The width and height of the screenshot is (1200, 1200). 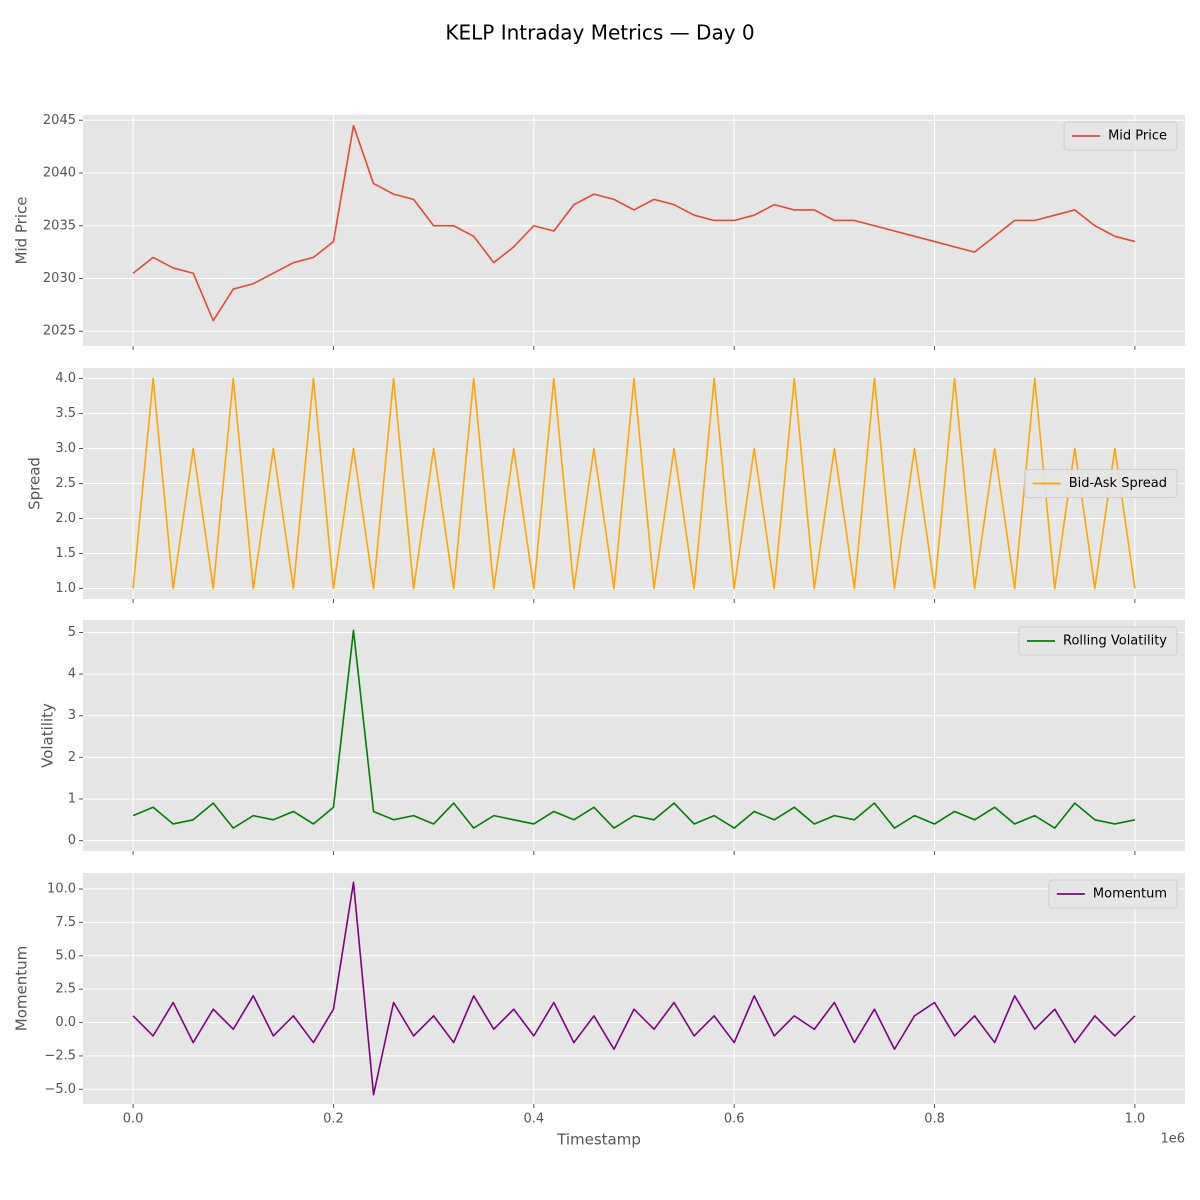 What do you see at coordinates (65, 922) in the screenshot?
I see `y-tick-label: 7.5` at bounding box center [65, 922].